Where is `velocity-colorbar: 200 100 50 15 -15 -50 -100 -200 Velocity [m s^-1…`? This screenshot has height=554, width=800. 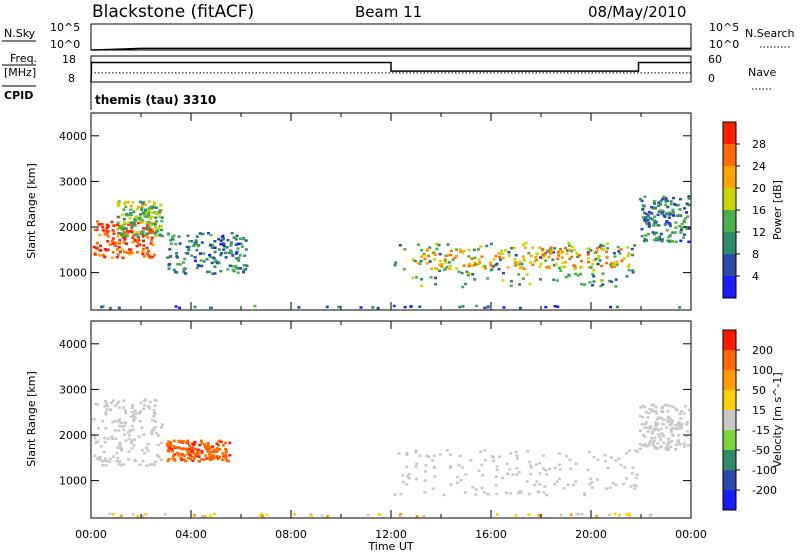
velocity-colorbar: 200 100 50 15 -15 -50 -100 -200 Velocity [m s^-1… is located at coordinates (753, 420).